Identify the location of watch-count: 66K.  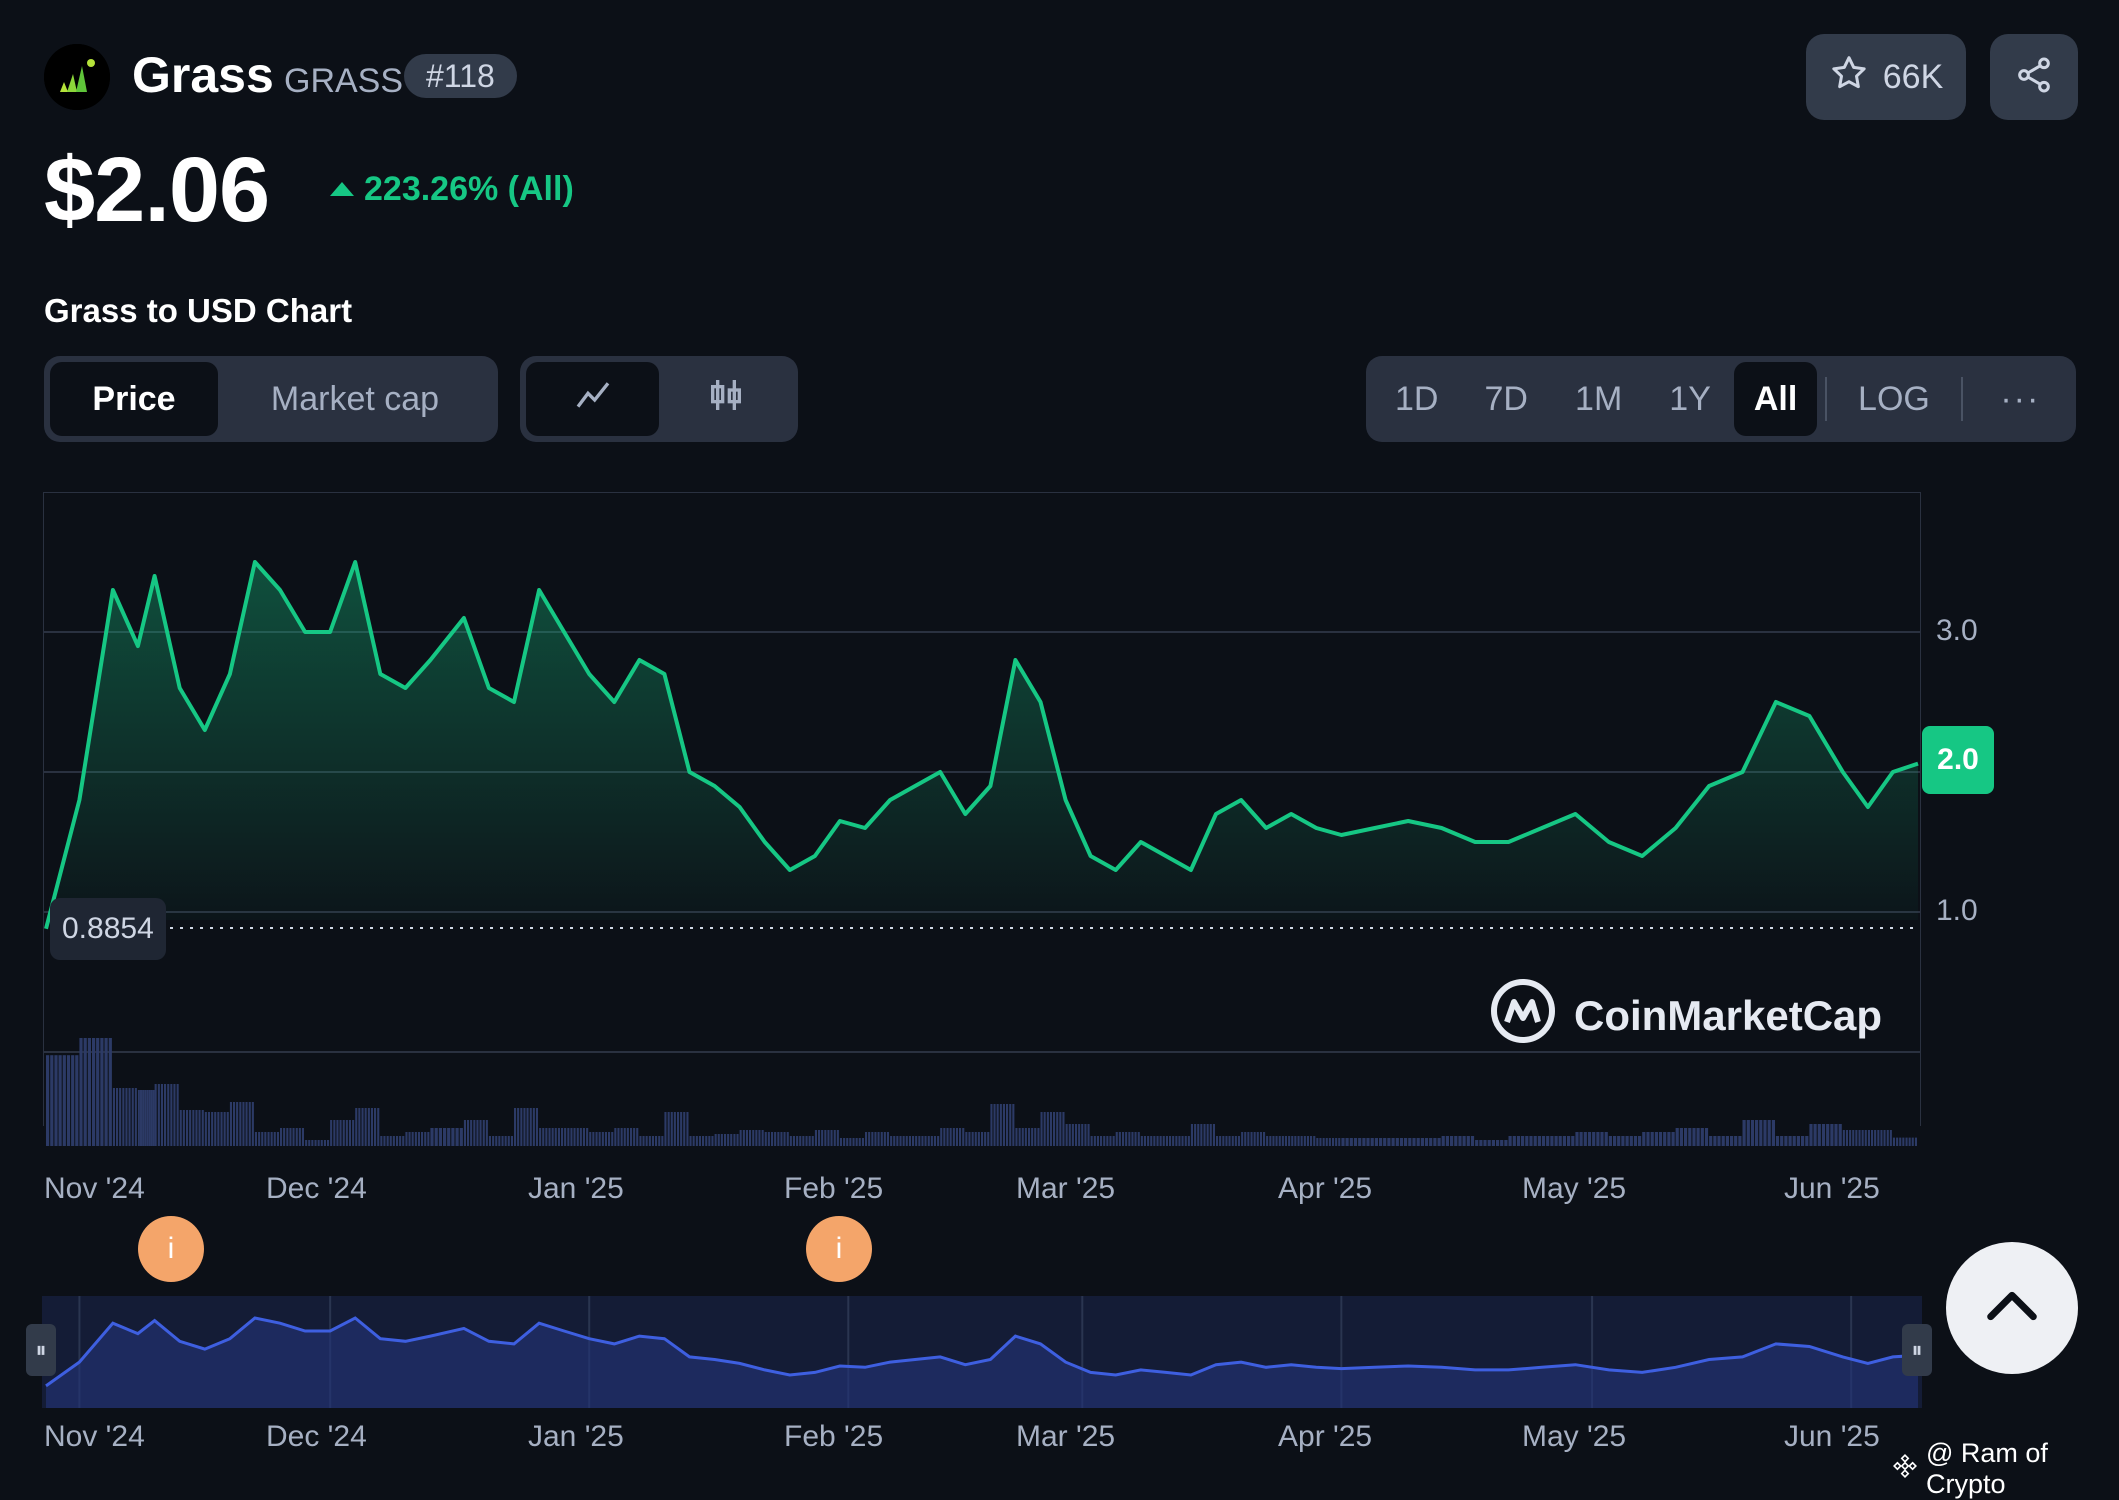
(1913, 76).